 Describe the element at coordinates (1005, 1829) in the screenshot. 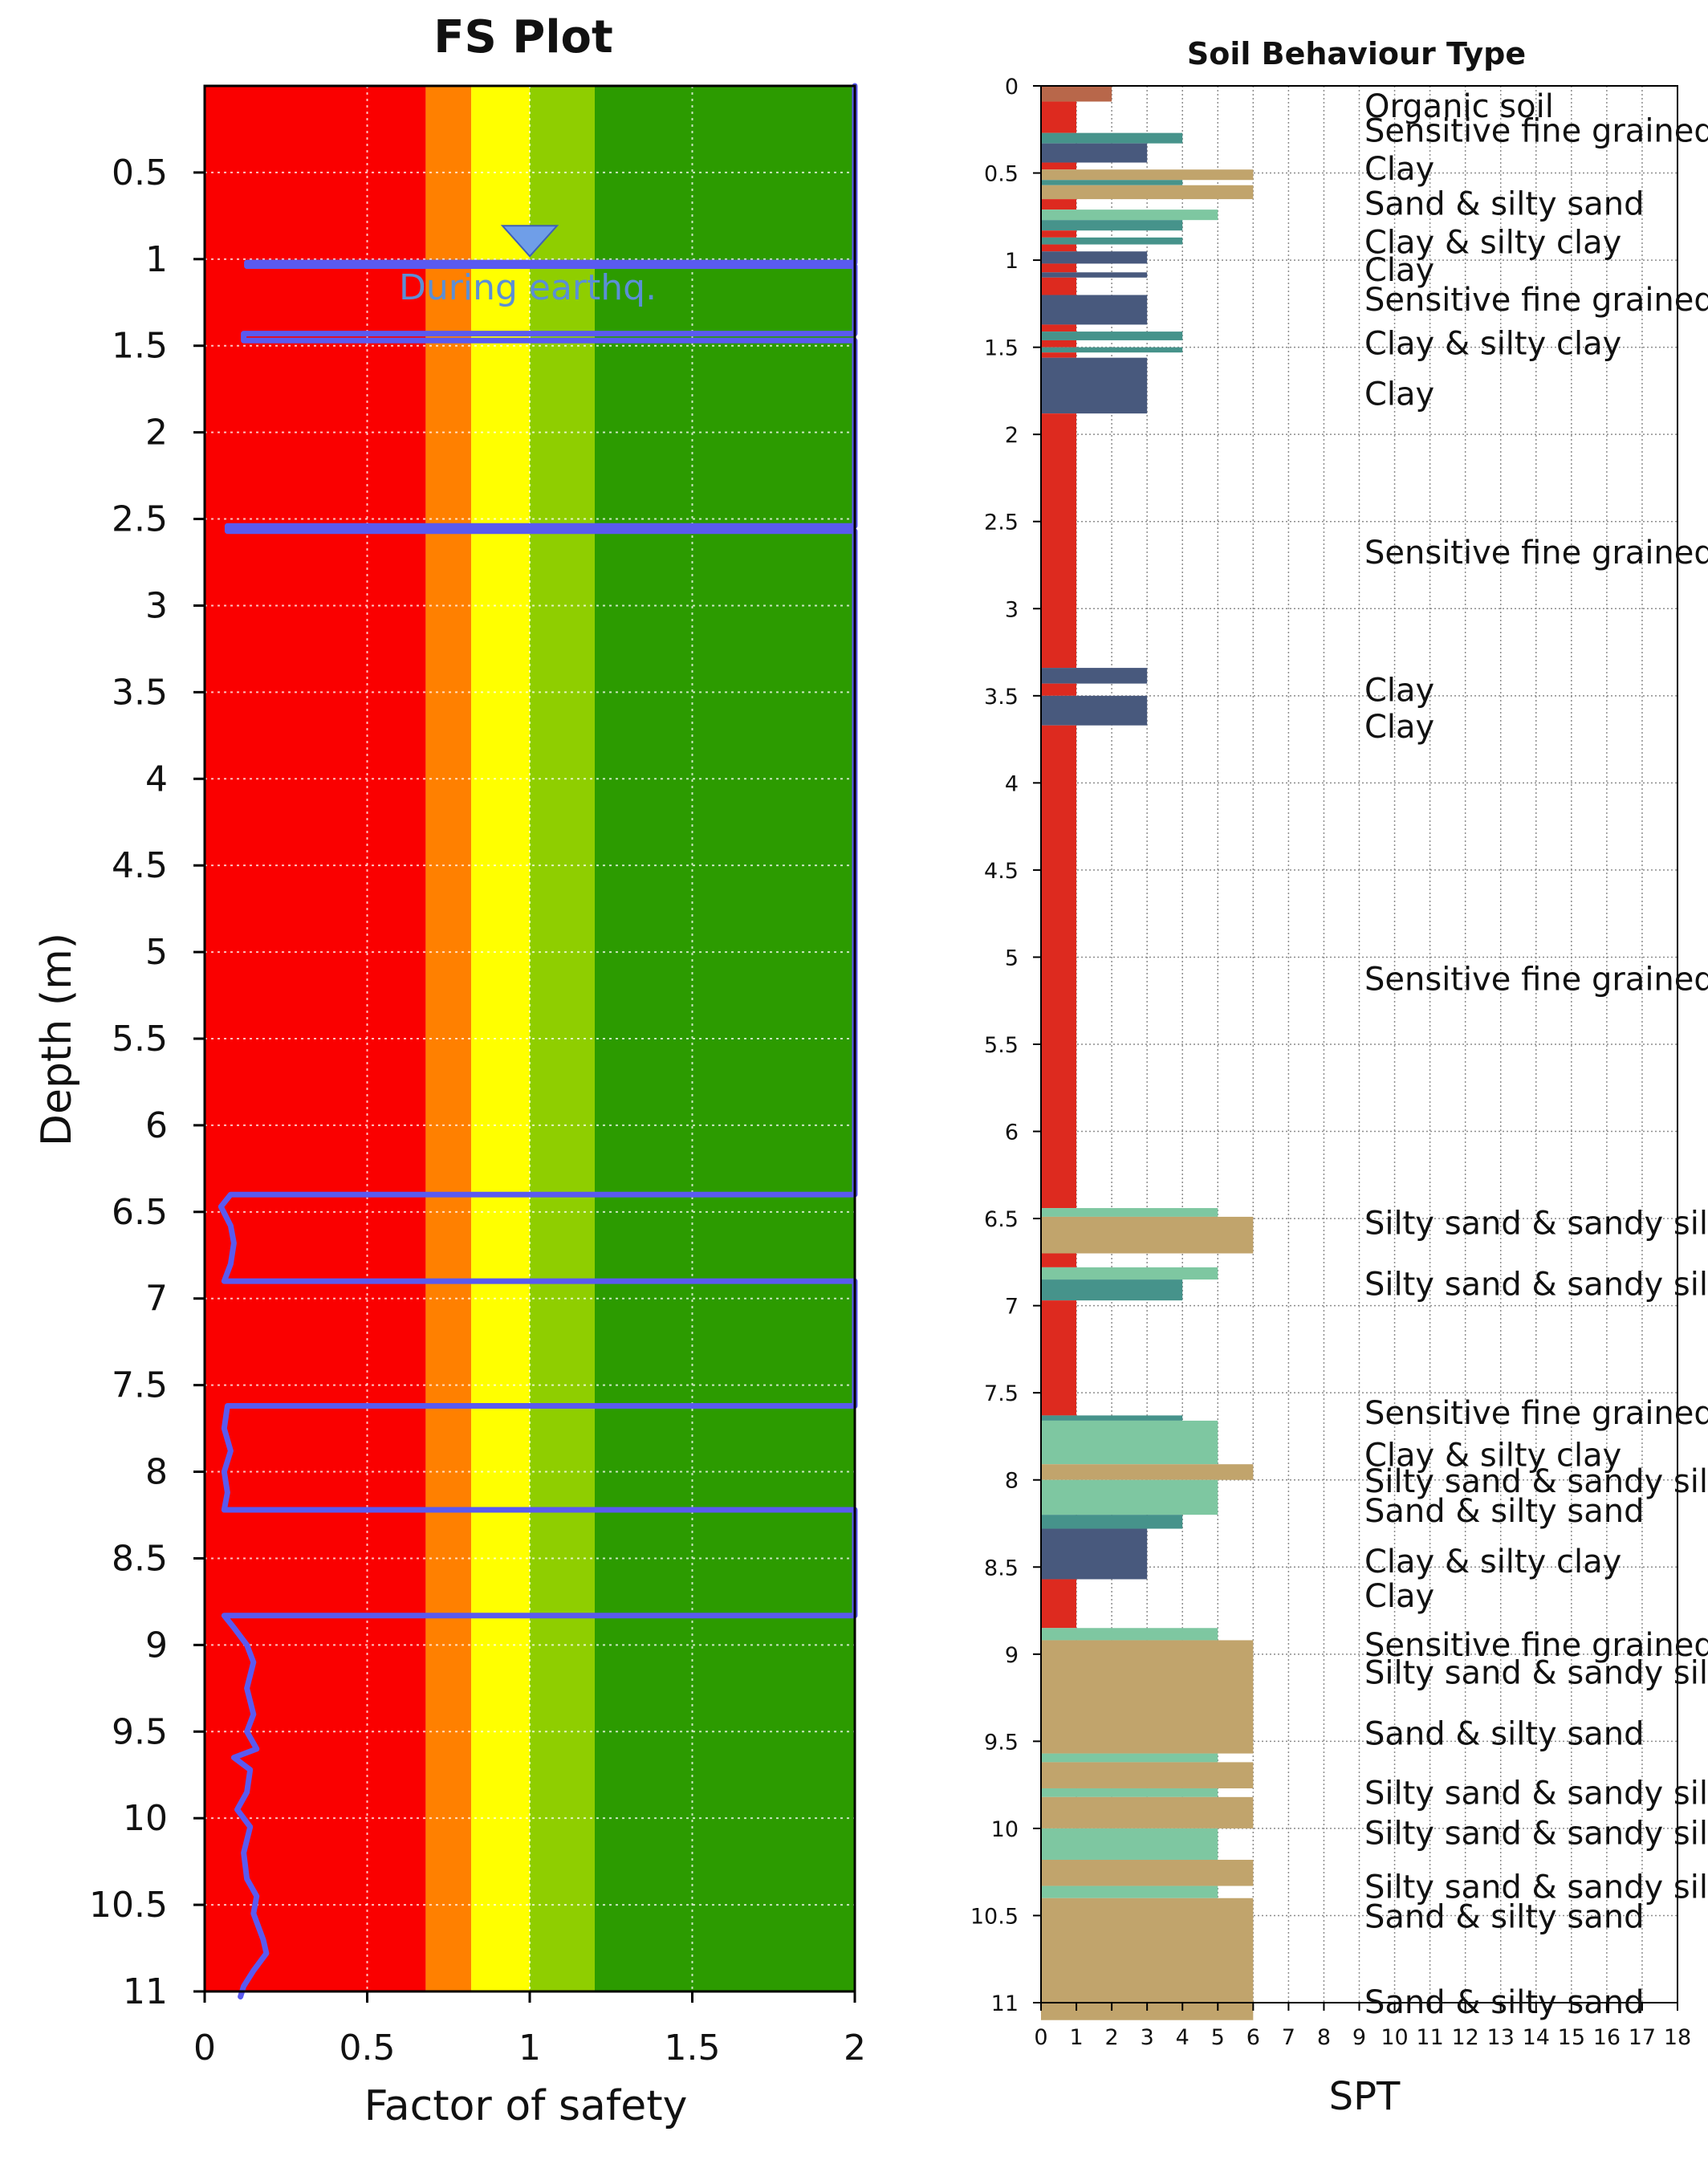

I see `sbt-y-tick-label-20: 10` at that location.